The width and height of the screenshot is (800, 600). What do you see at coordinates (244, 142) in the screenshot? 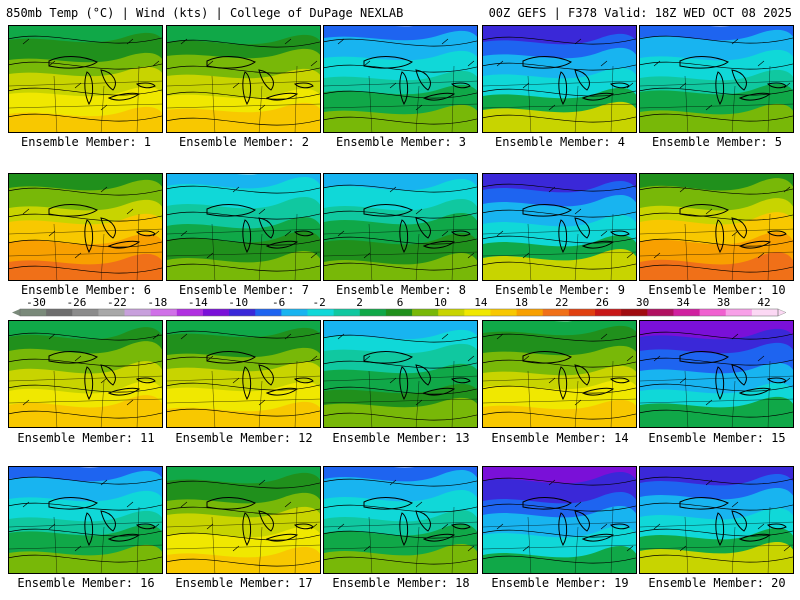
I see `ensemble-member-label: Ensemble Member: 2` at bounding box center [244, 142].